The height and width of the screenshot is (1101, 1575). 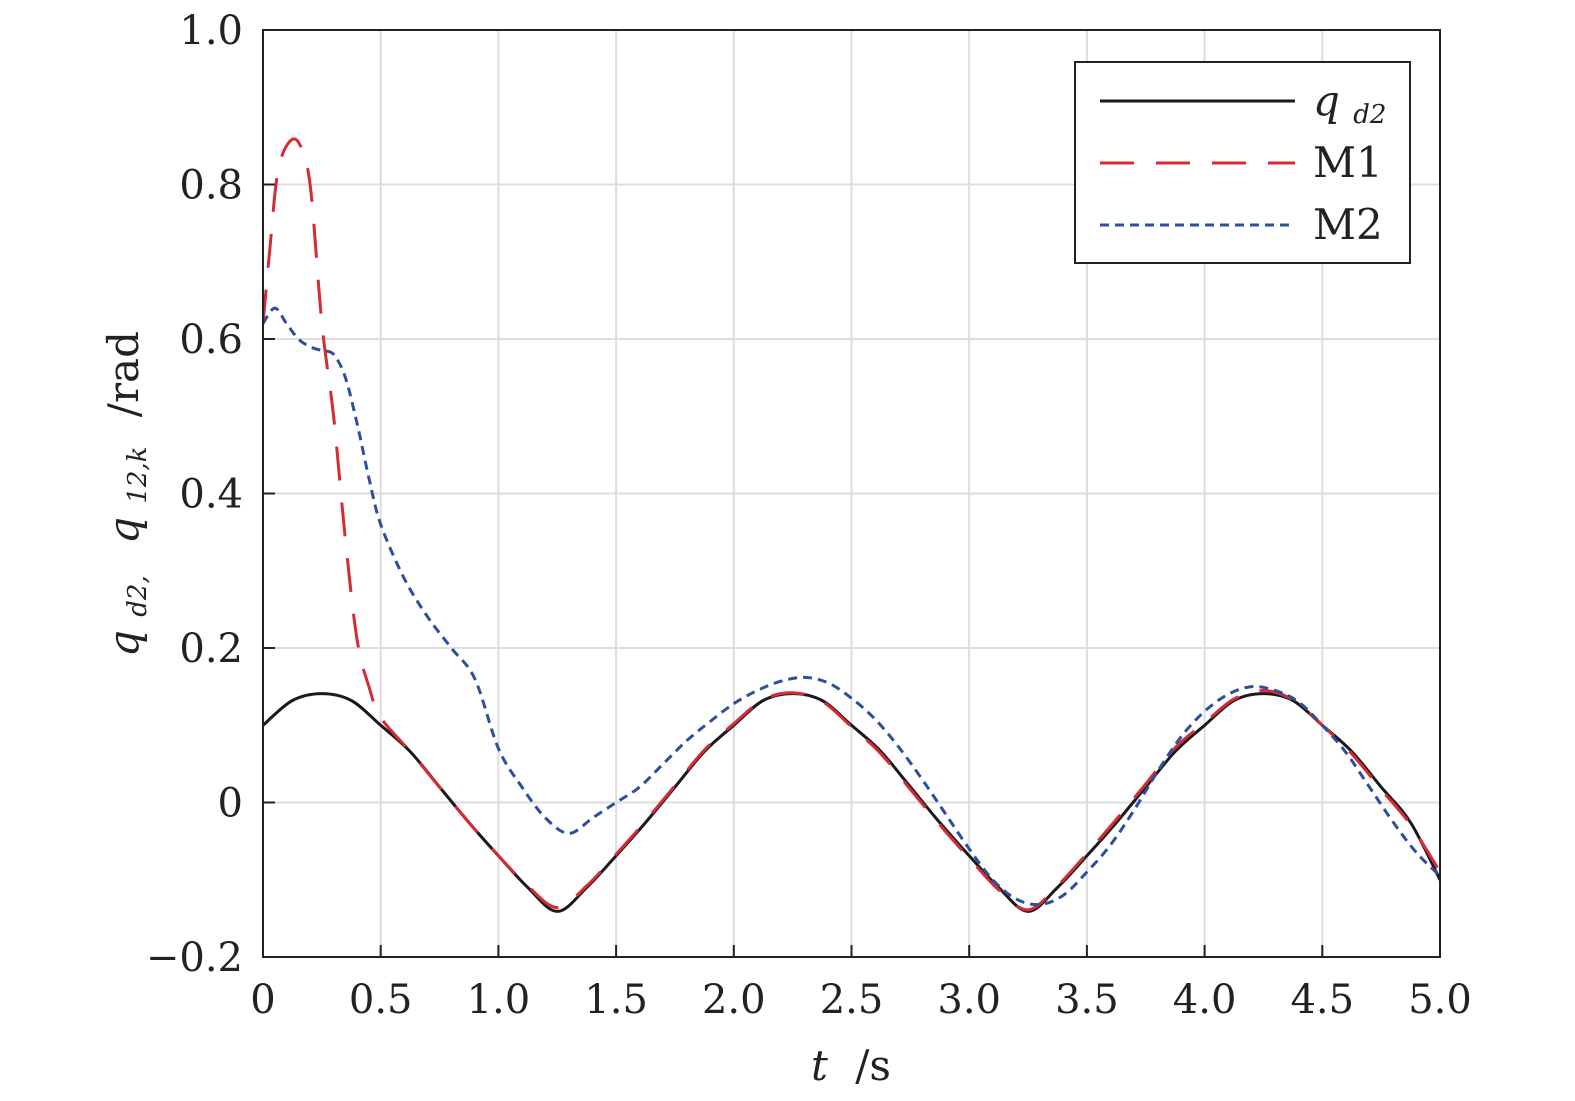 I want to click on y-axis-label: q d2, q 12,k /rad, so click(x=127, y=494).